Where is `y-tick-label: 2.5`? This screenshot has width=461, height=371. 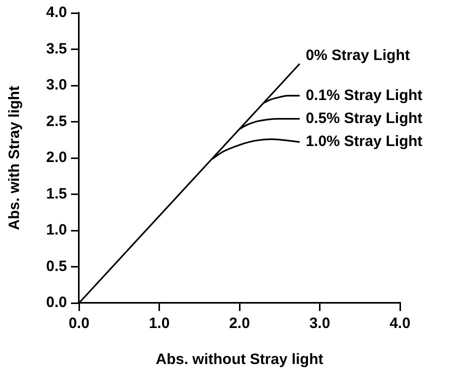
y-tick-label: 2.5 is located at coordinates (56, 121).